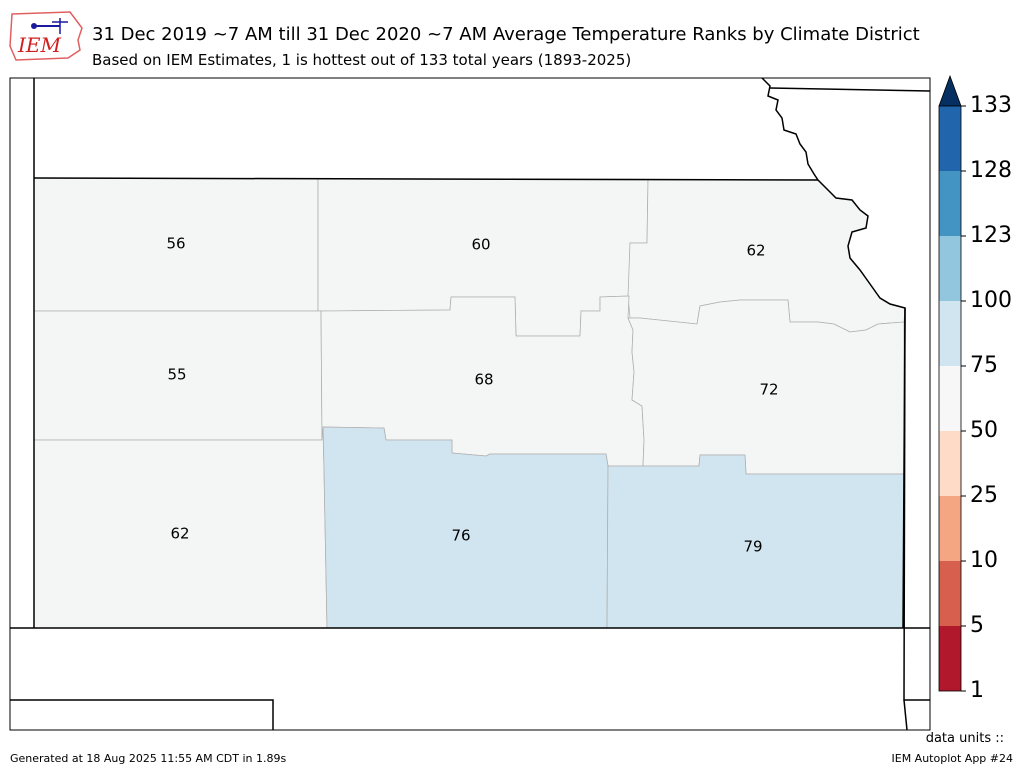 Image resolution: width=1024 pixels, height=768 pixels. I want to click on colorbar-tick-label: 75, so click(984, 365).